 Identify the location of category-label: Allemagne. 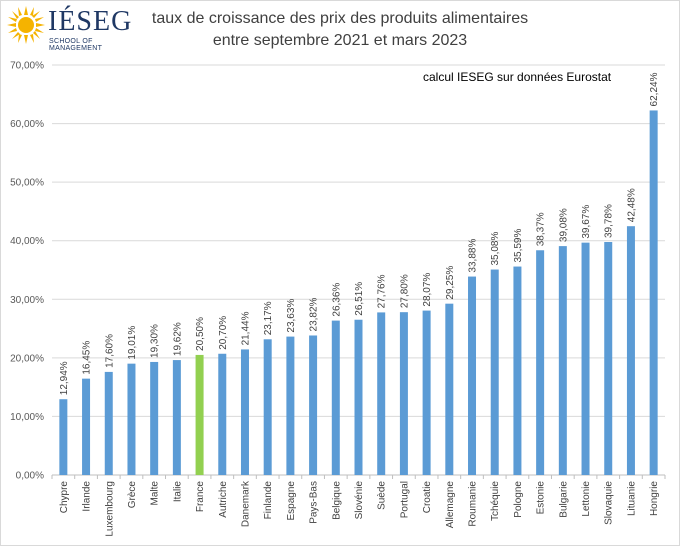
(450, 505).